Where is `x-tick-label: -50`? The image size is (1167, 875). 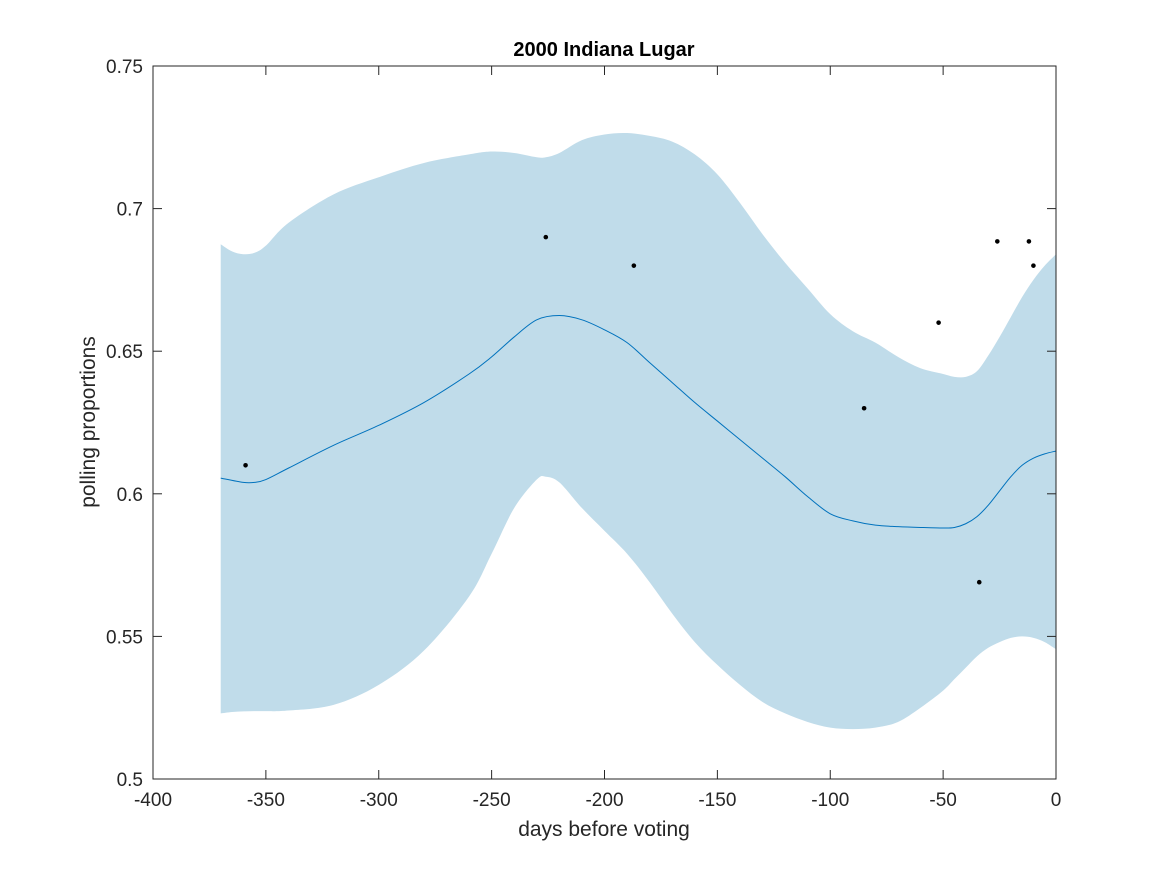
x-tick-label: -50 is located at coordinates (942, 800).